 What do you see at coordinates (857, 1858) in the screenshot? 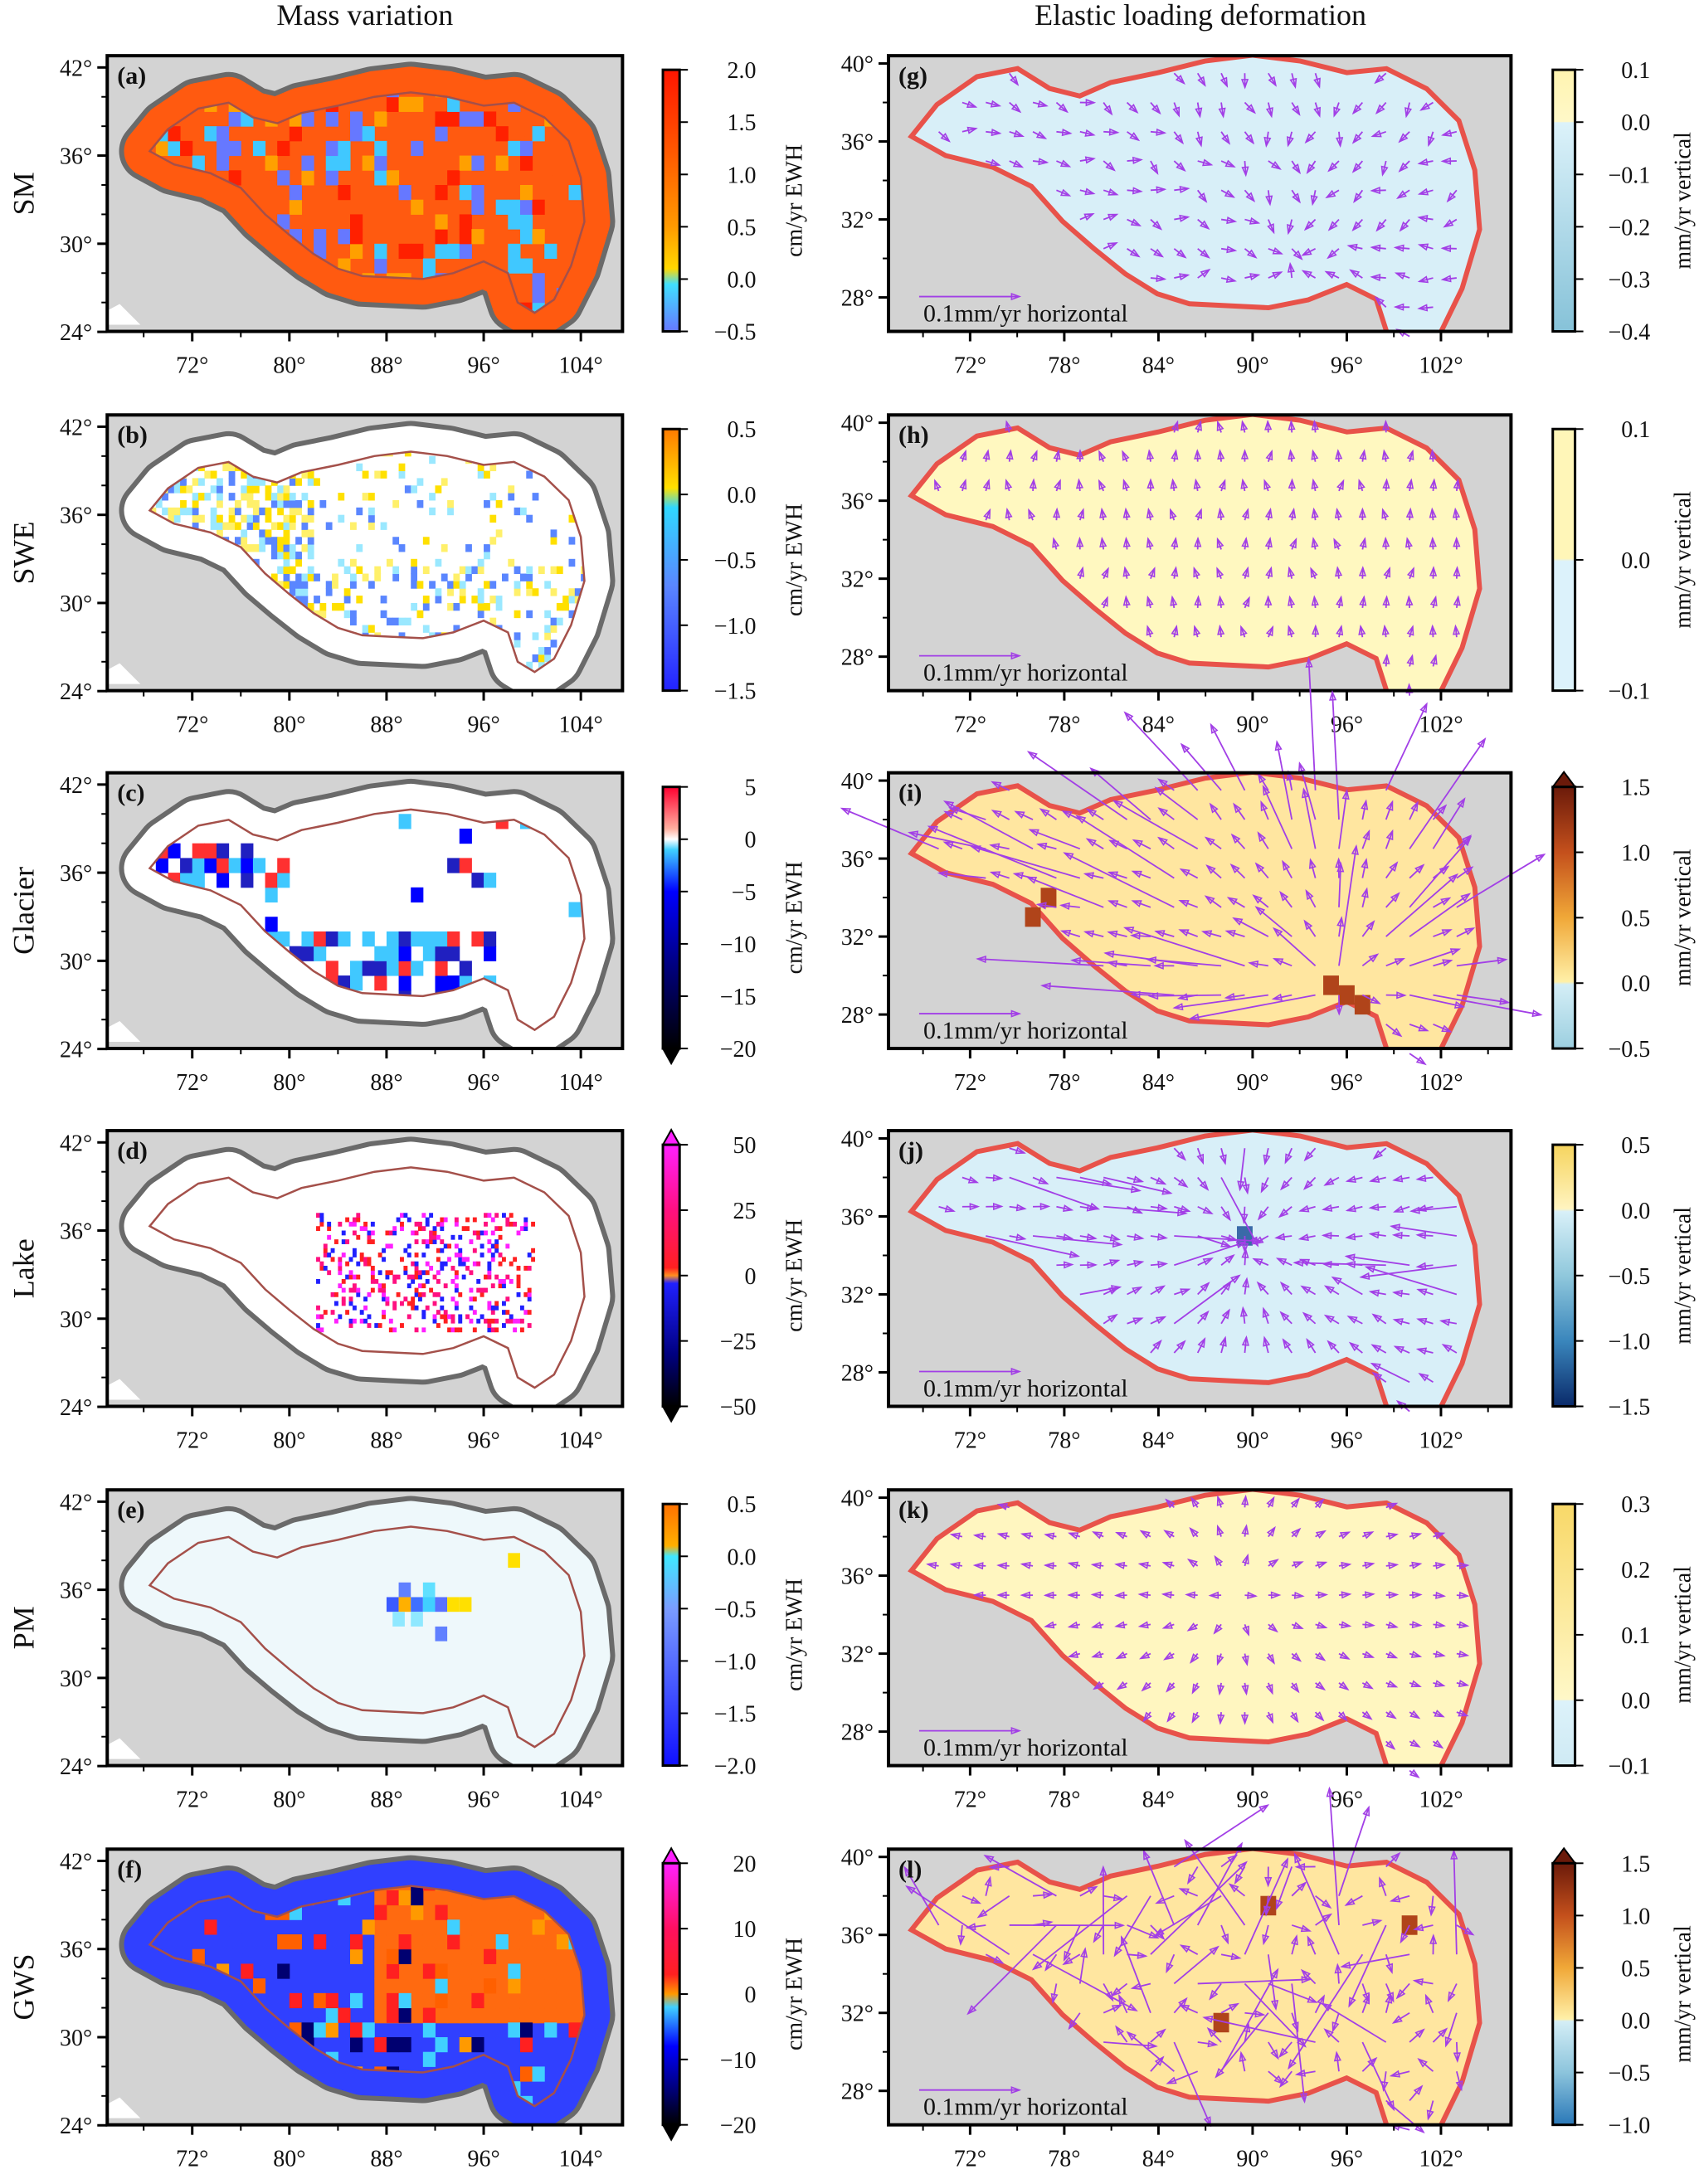
I see `y-tick-label: 40°` at bounding box center [857, 1858].